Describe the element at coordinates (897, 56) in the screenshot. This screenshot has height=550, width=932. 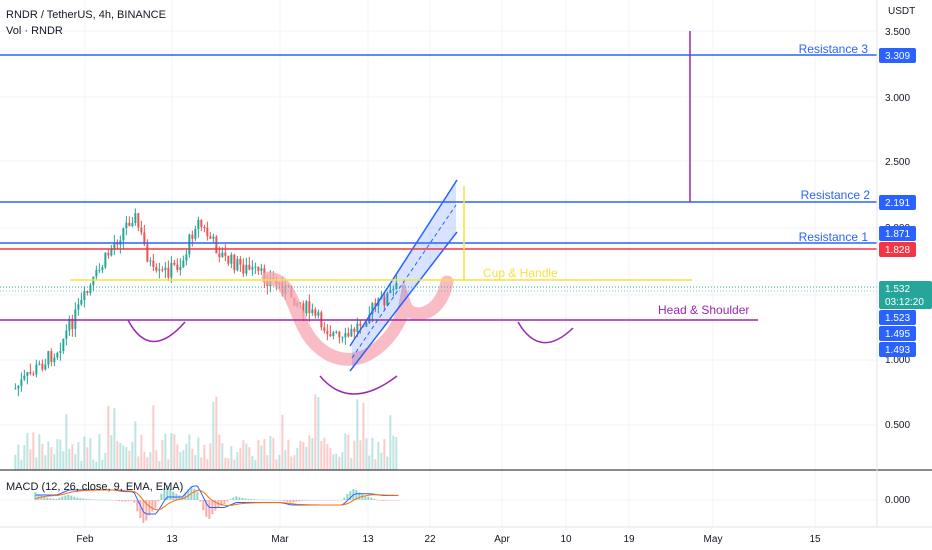
I see `svg-text: 3.309` at that location.